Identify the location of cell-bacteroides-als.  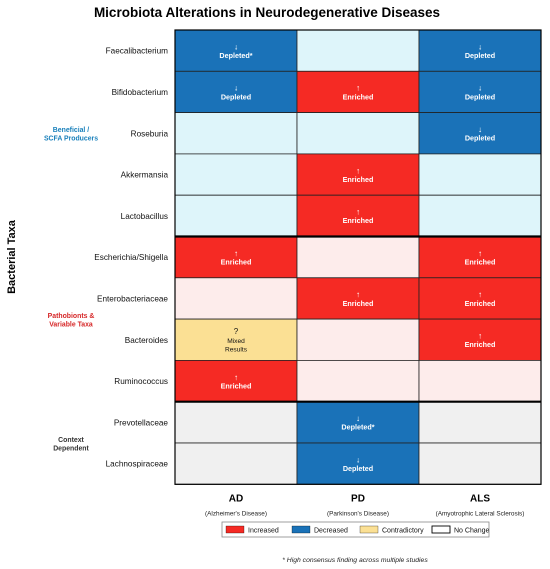
(480, 339).